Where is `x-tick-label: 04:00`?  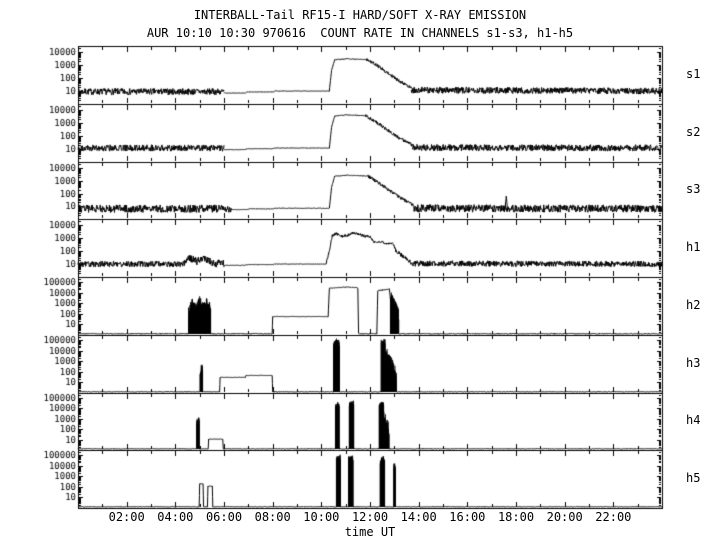 x-tick-label: 04:00 is located at coordinates (175, 517).